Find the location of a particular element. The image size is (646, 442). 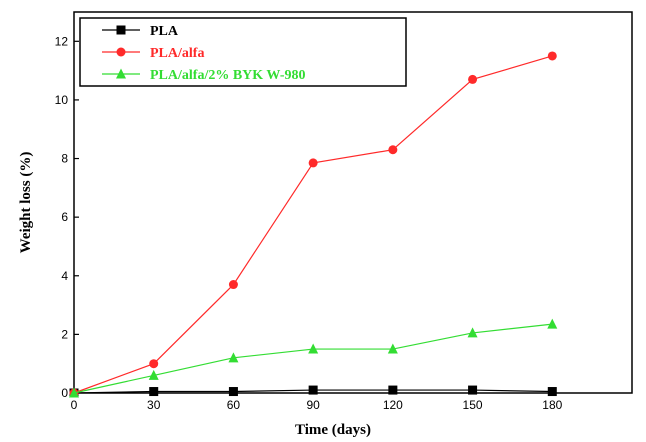

legend-label: PLA/alfa/2% BYK W-980 is located at coordinates (228, 75).